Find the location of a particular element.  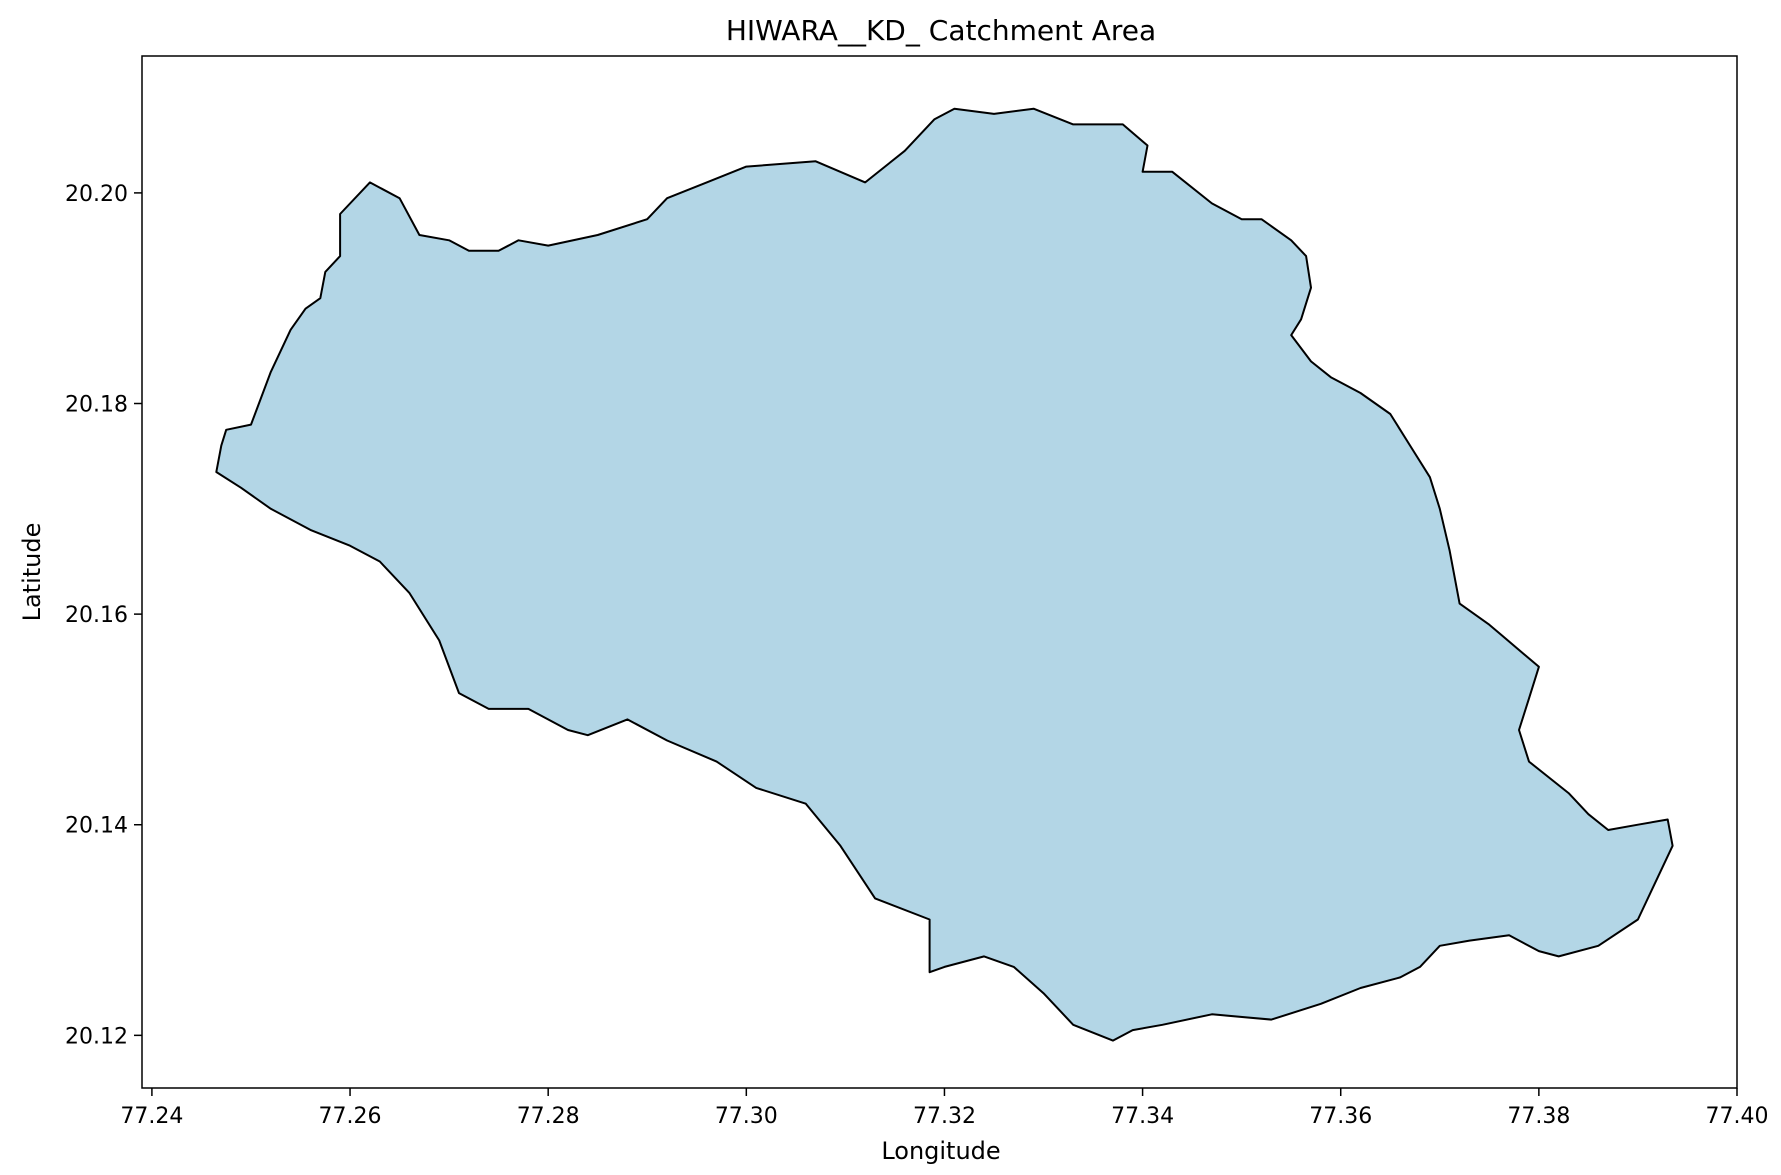

x-tick-label: 77.36 is located at coordinates (1340, 1116).